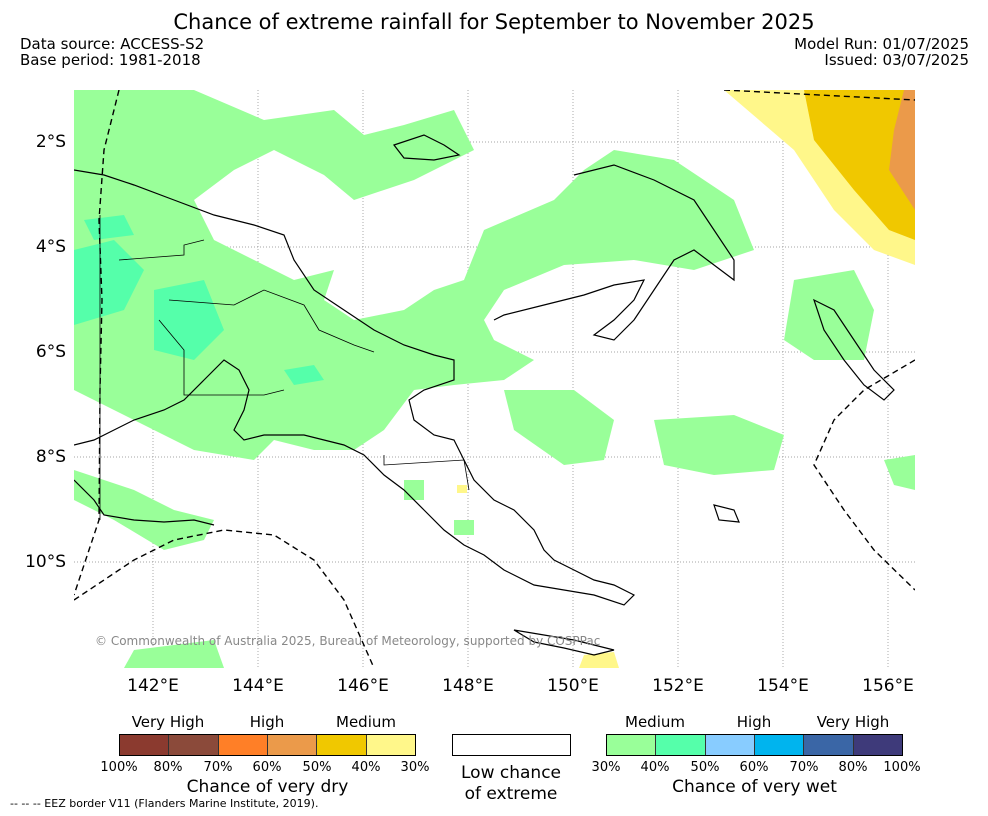  I want to click on lon-label-144e: 144°E, so click(258, 686).